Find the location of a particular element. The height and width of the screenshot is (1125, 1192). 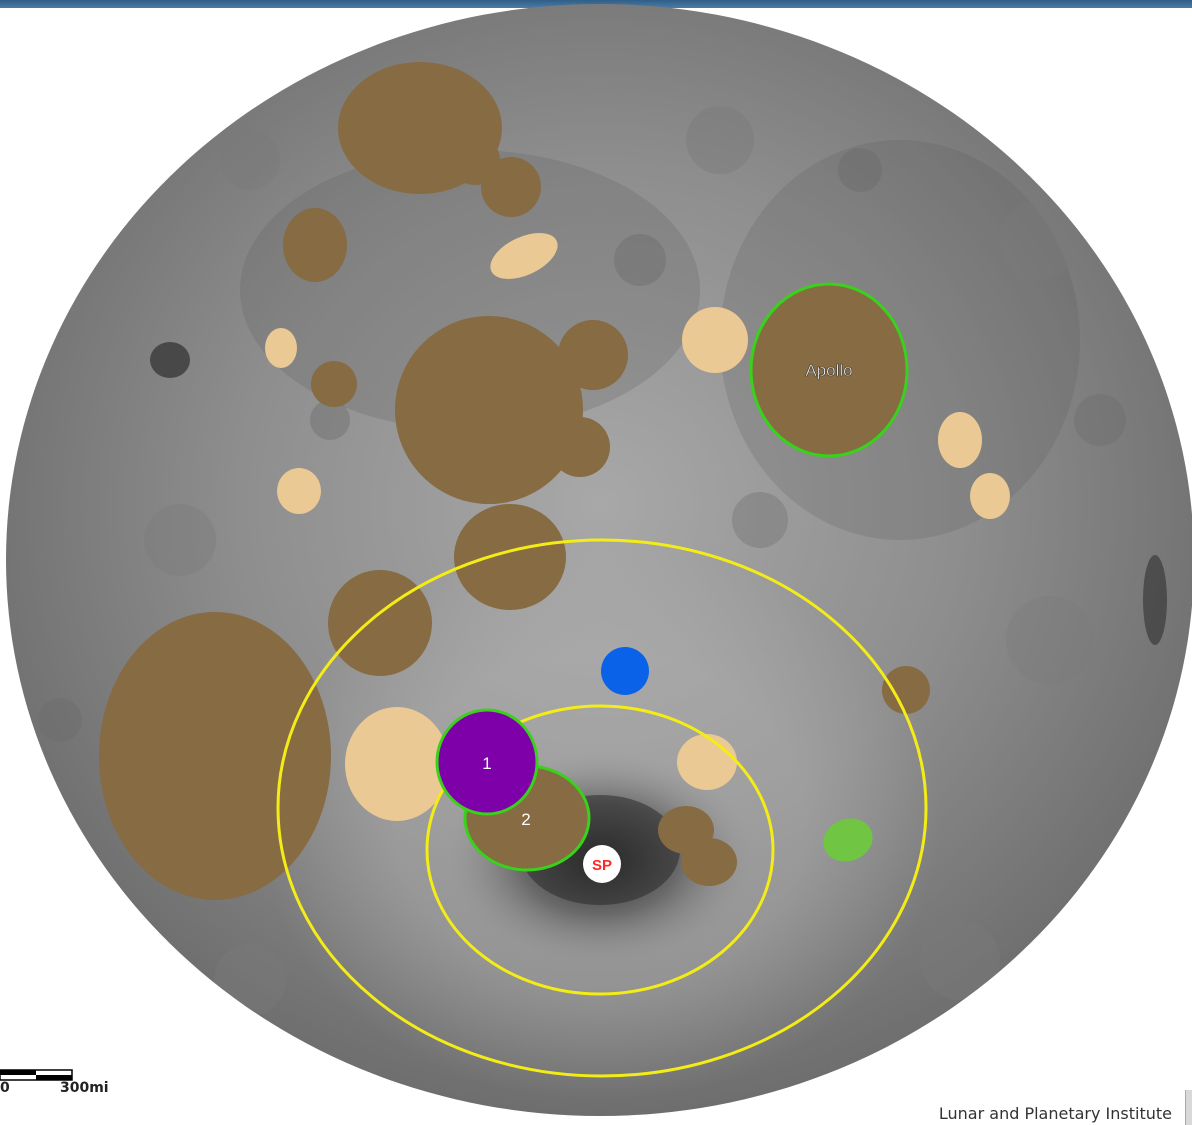

apollo-basin: Apollo is located at coordinates (829, 370).